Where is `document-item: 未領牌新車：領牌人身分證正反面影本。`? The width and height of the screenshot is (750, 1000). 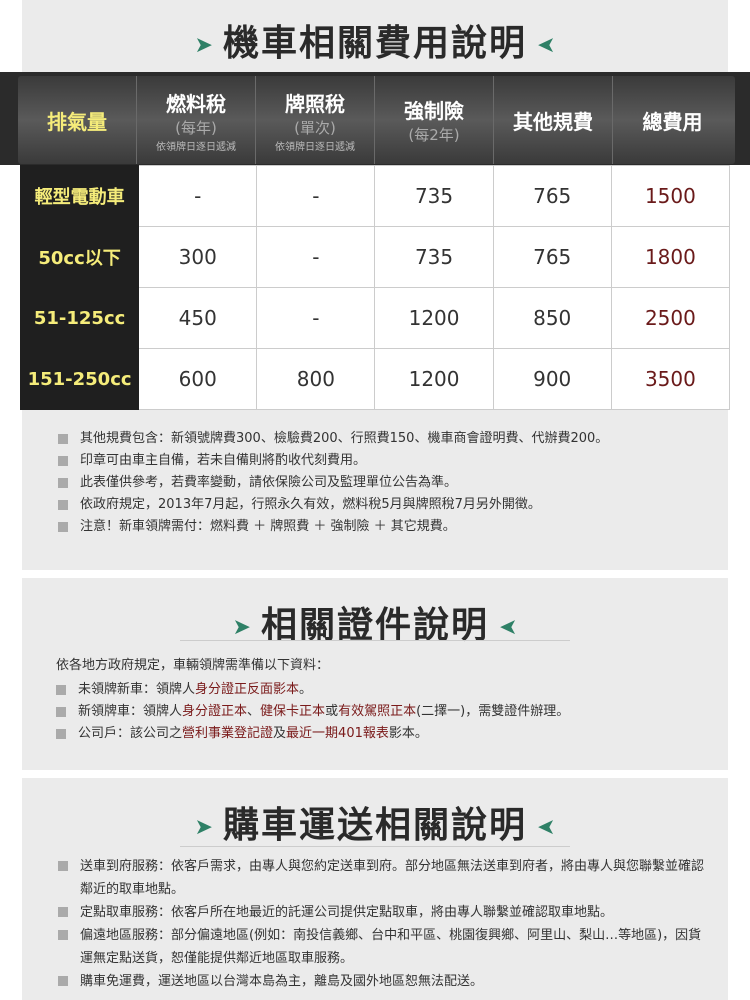
document-item: 未領牌新車：領牌人身分證正反面影本。 is located at coordinates (312, 690).